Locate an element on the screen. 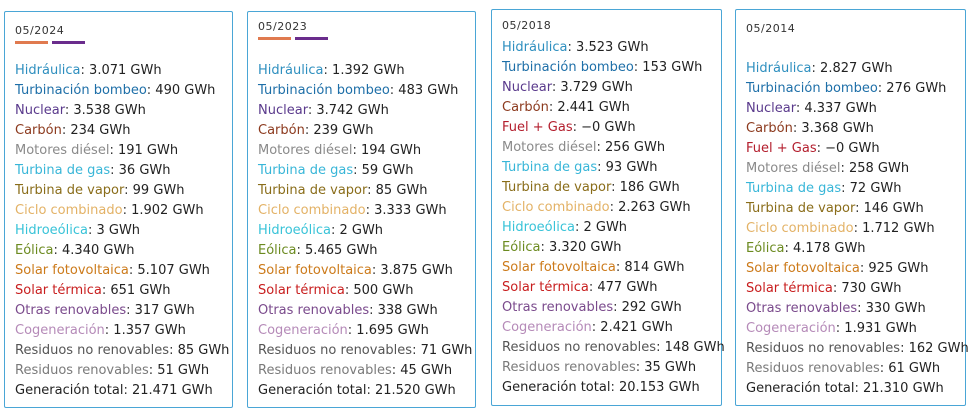  generation-row: Cogeneración: 1.931 GWh is located at coordinates (831, 328).